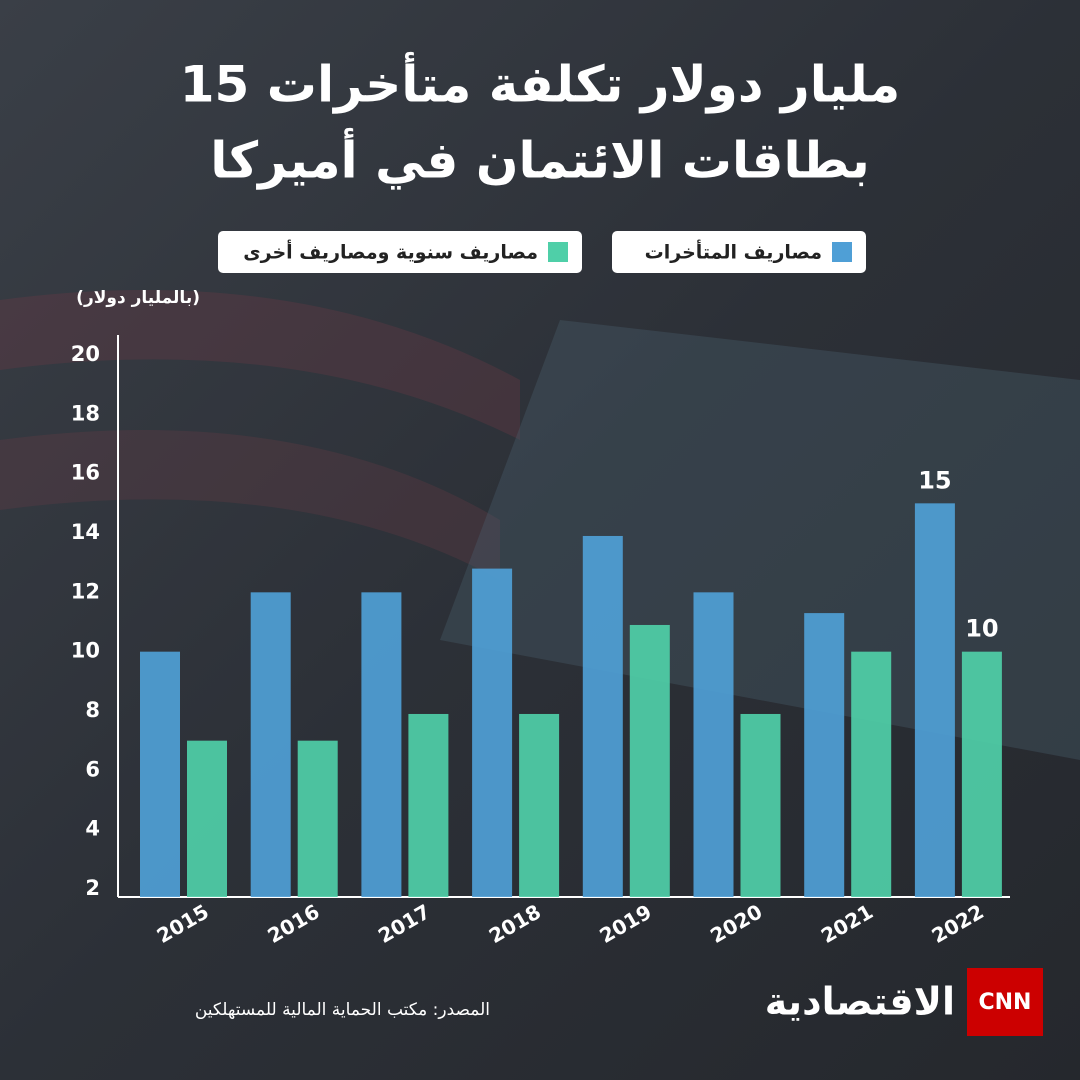 This screenshot has height=1080, width=1080. I want to click on y-tick-label: 18, so click(85, 413).